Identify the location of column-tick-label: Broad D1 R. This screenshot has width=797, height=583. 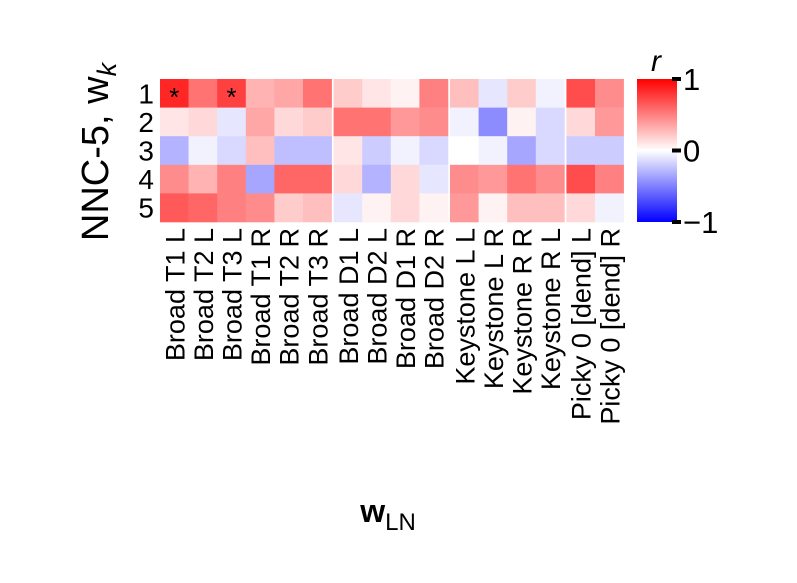
(406, 298).